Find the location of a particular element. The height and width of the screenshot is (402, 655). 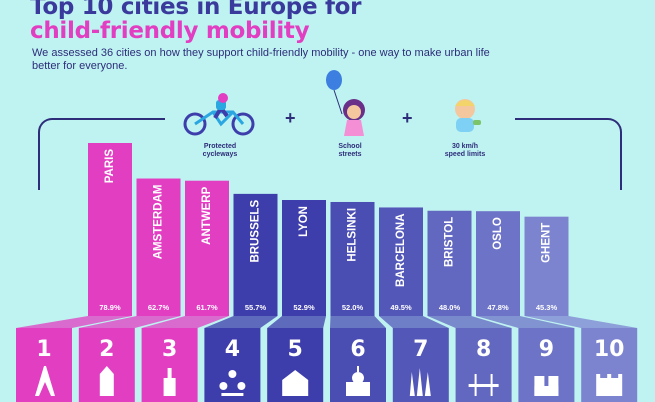

feature-label-speed-1: 30 km/h is located at coordinates (465, 146).